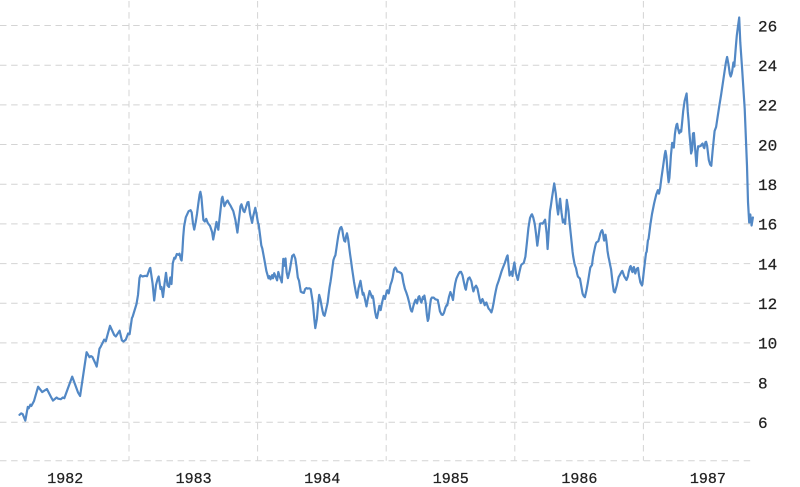  What do you see at coordinates (767, 305) in the screenshot?
I see `svg-text: 12` at bounding box center [767, 305].